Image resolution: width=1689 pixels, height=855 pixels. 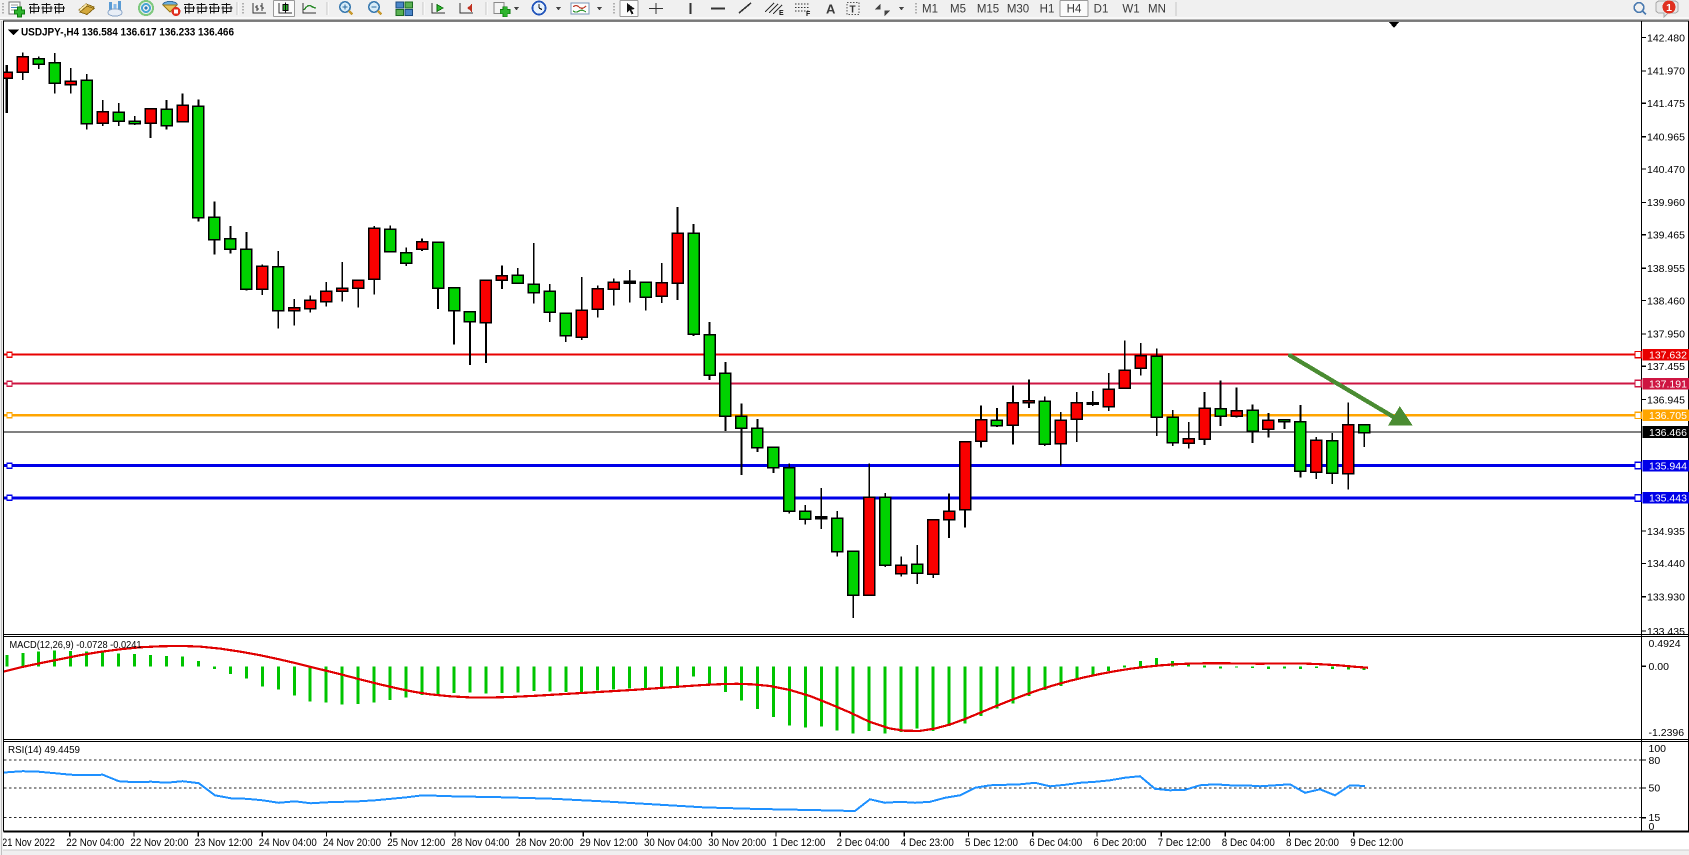 I want to click on svg-text: 8 Dec 20:00, so click(x=1312, y=843).